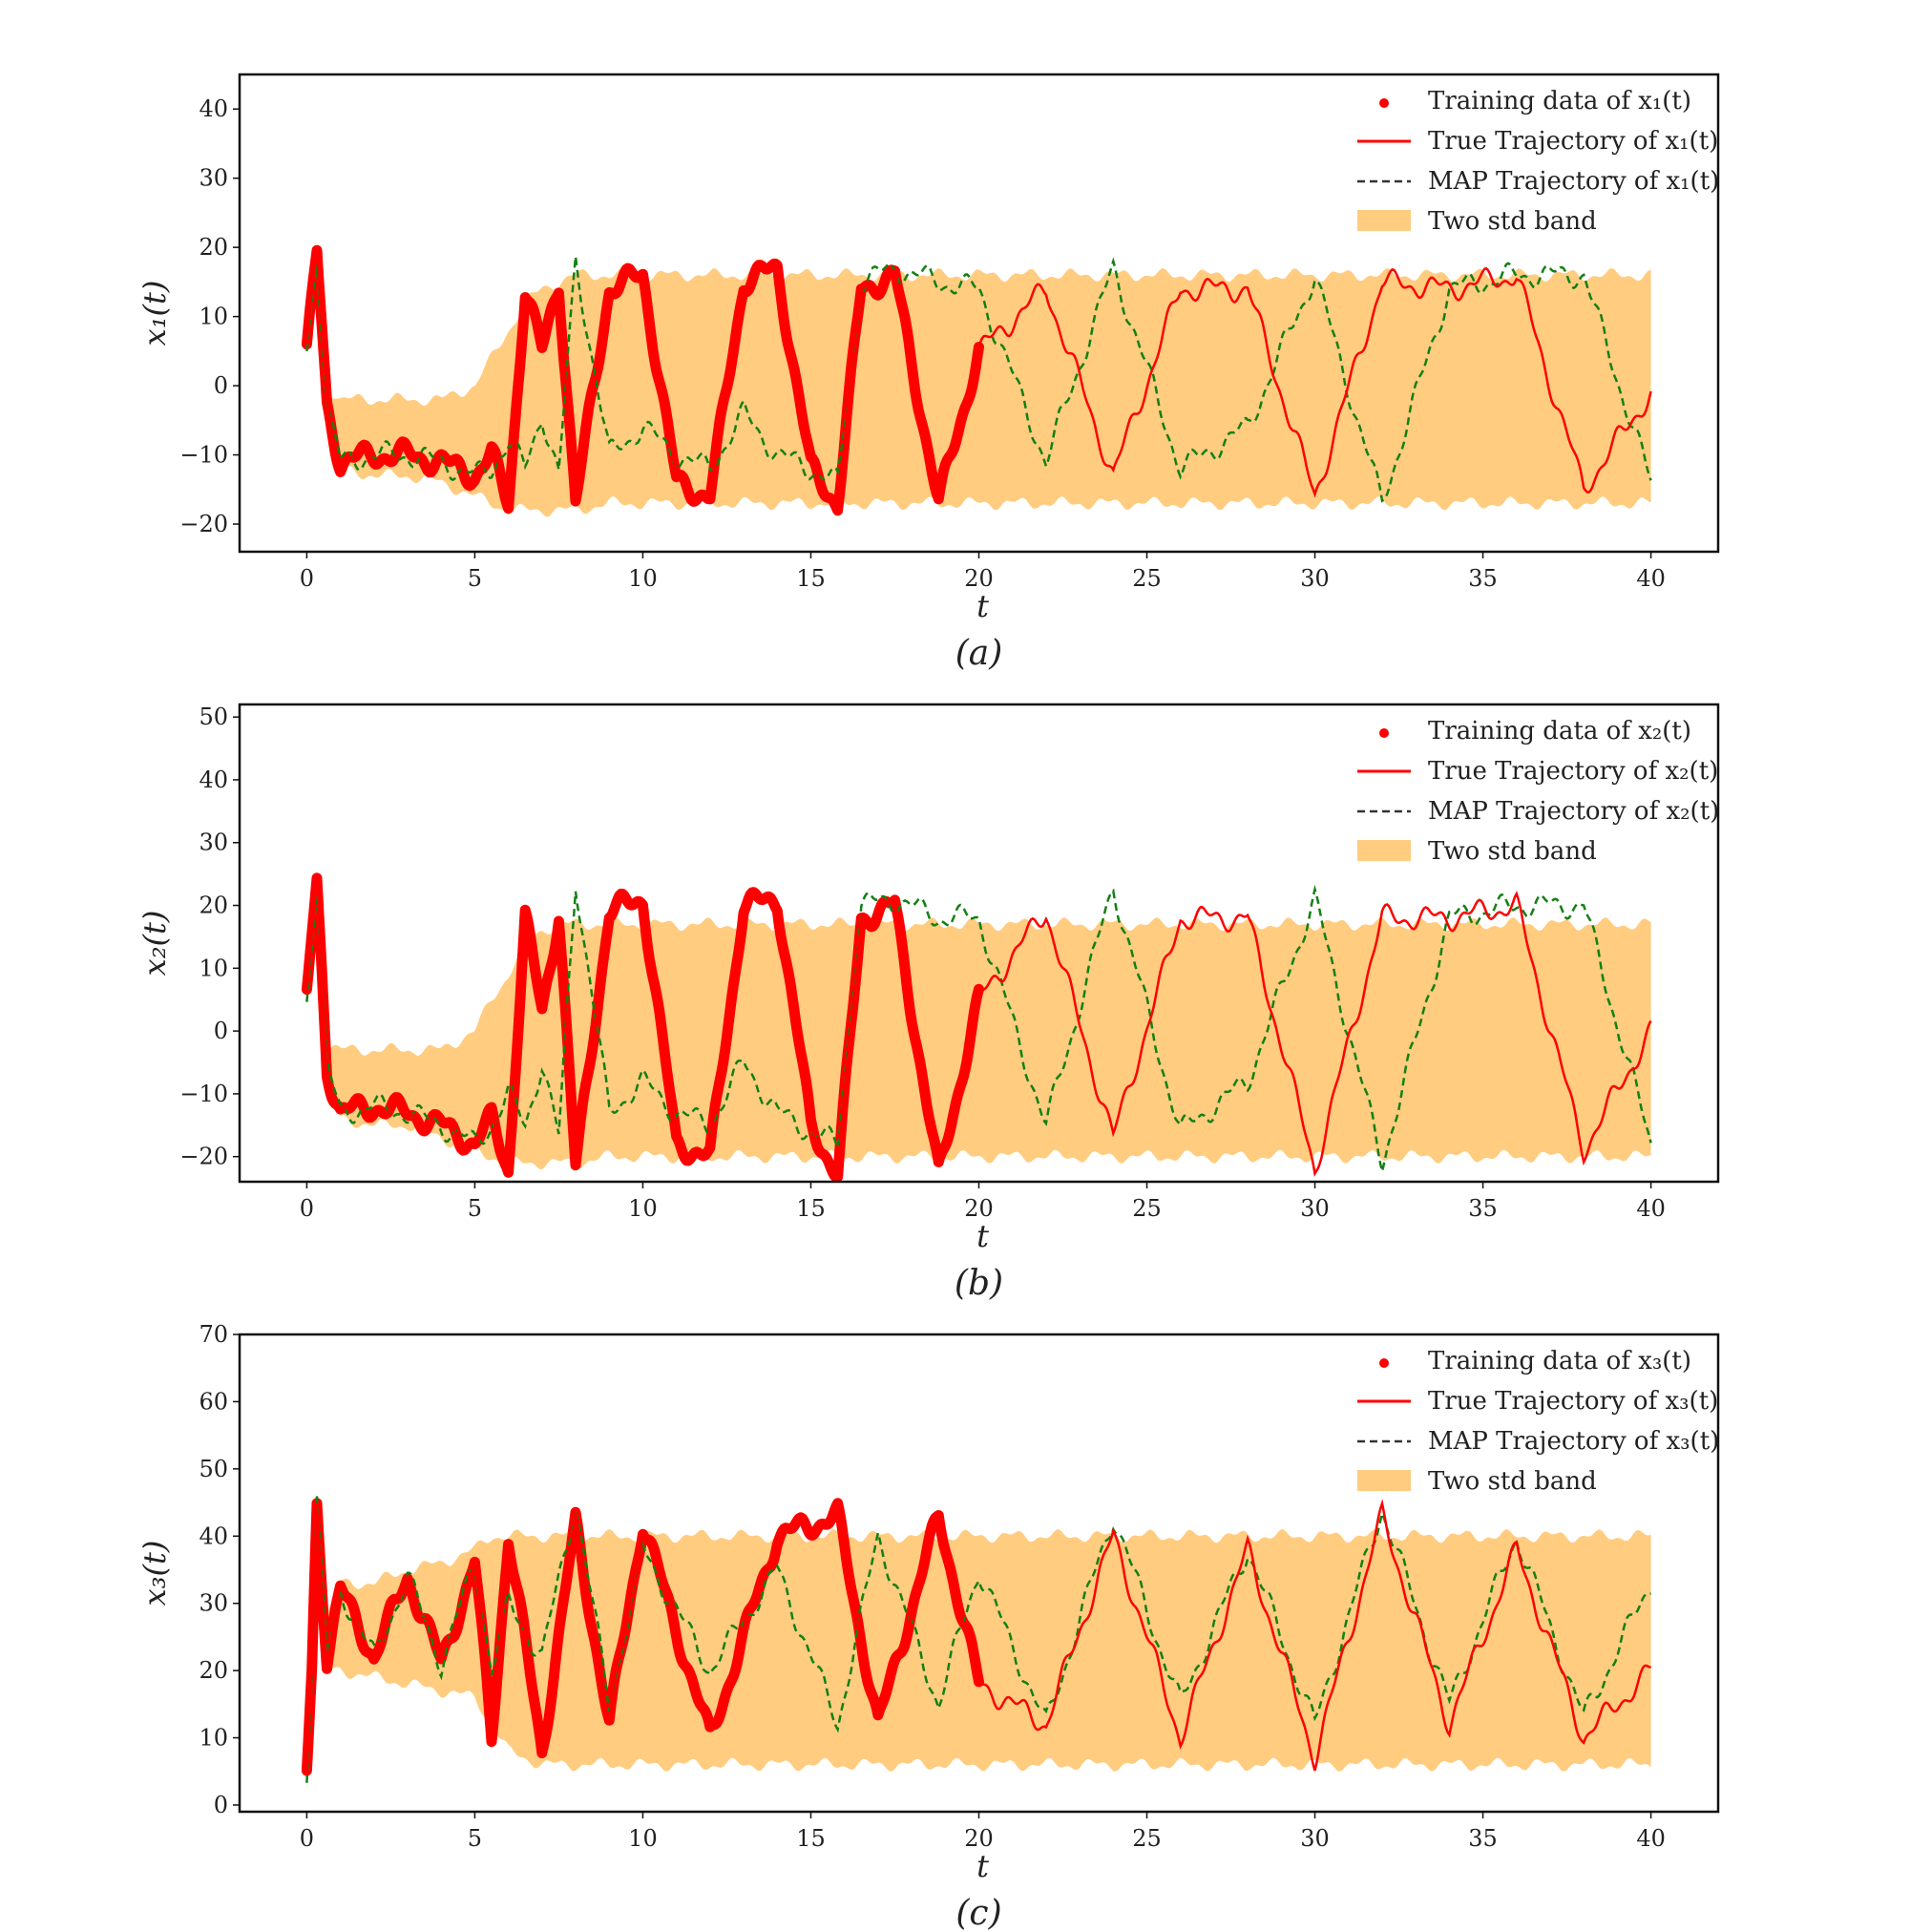  What do you see at coordinates (979, 654) in the screenshot?
I see `panel-caption: (a)` at bounding box center [979, 654].